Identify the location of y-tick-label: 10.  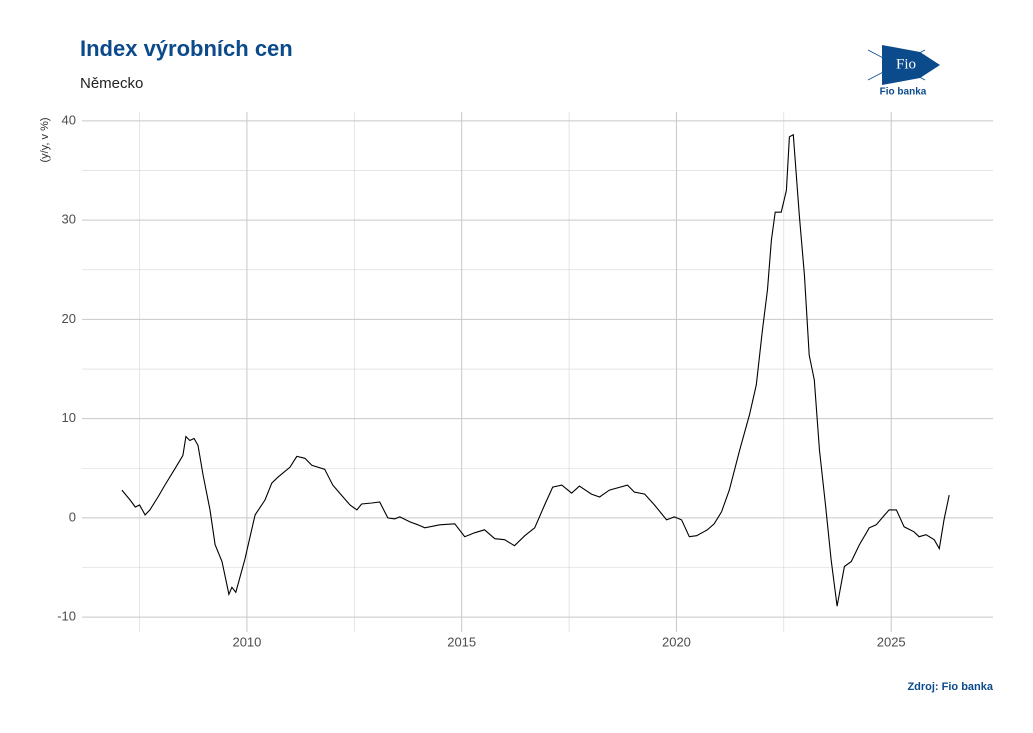
(69, 417).